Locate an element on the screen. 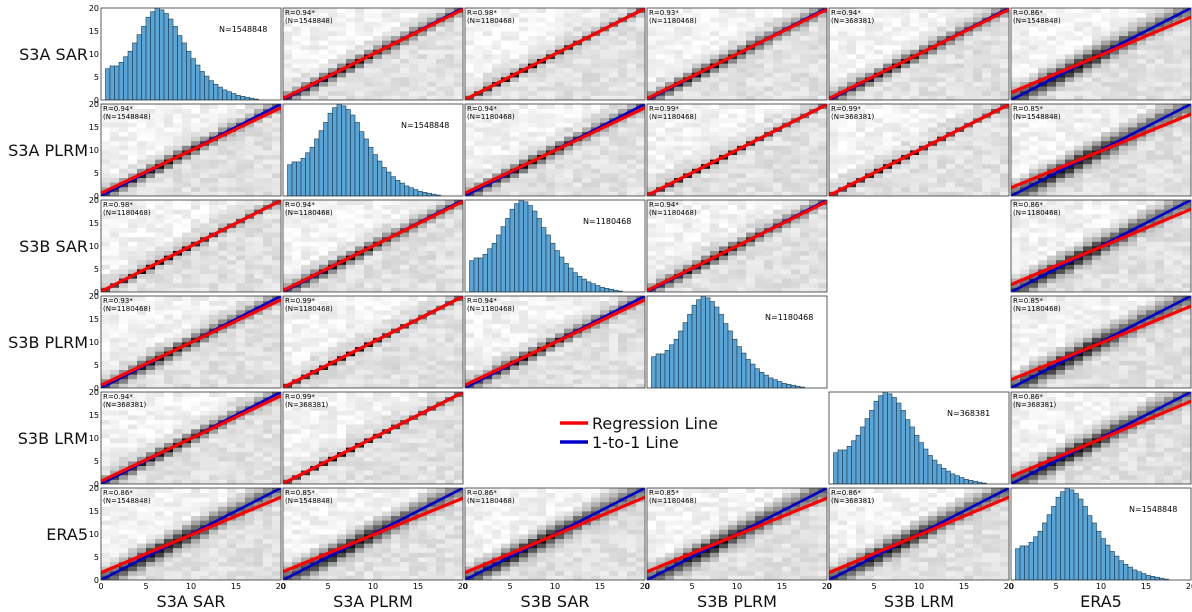 The height and width of the screenshot is (612, 1192). density-panel: R=0.85*(N=1548848) is located at coordinates (1101, 150).